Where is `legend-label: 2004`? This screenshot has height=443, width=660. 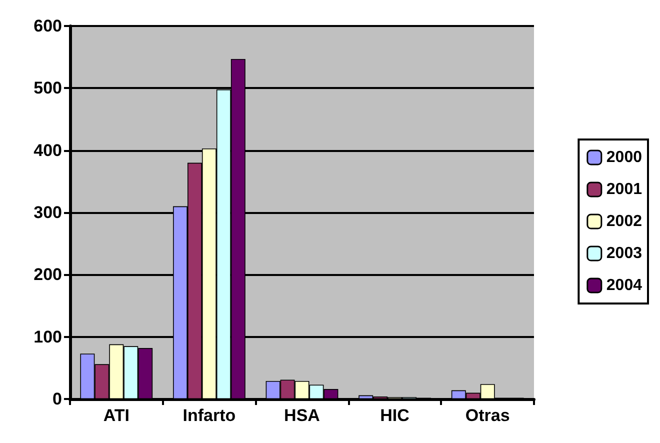
legend-label: 2004 is located at coordinates (624, 285).